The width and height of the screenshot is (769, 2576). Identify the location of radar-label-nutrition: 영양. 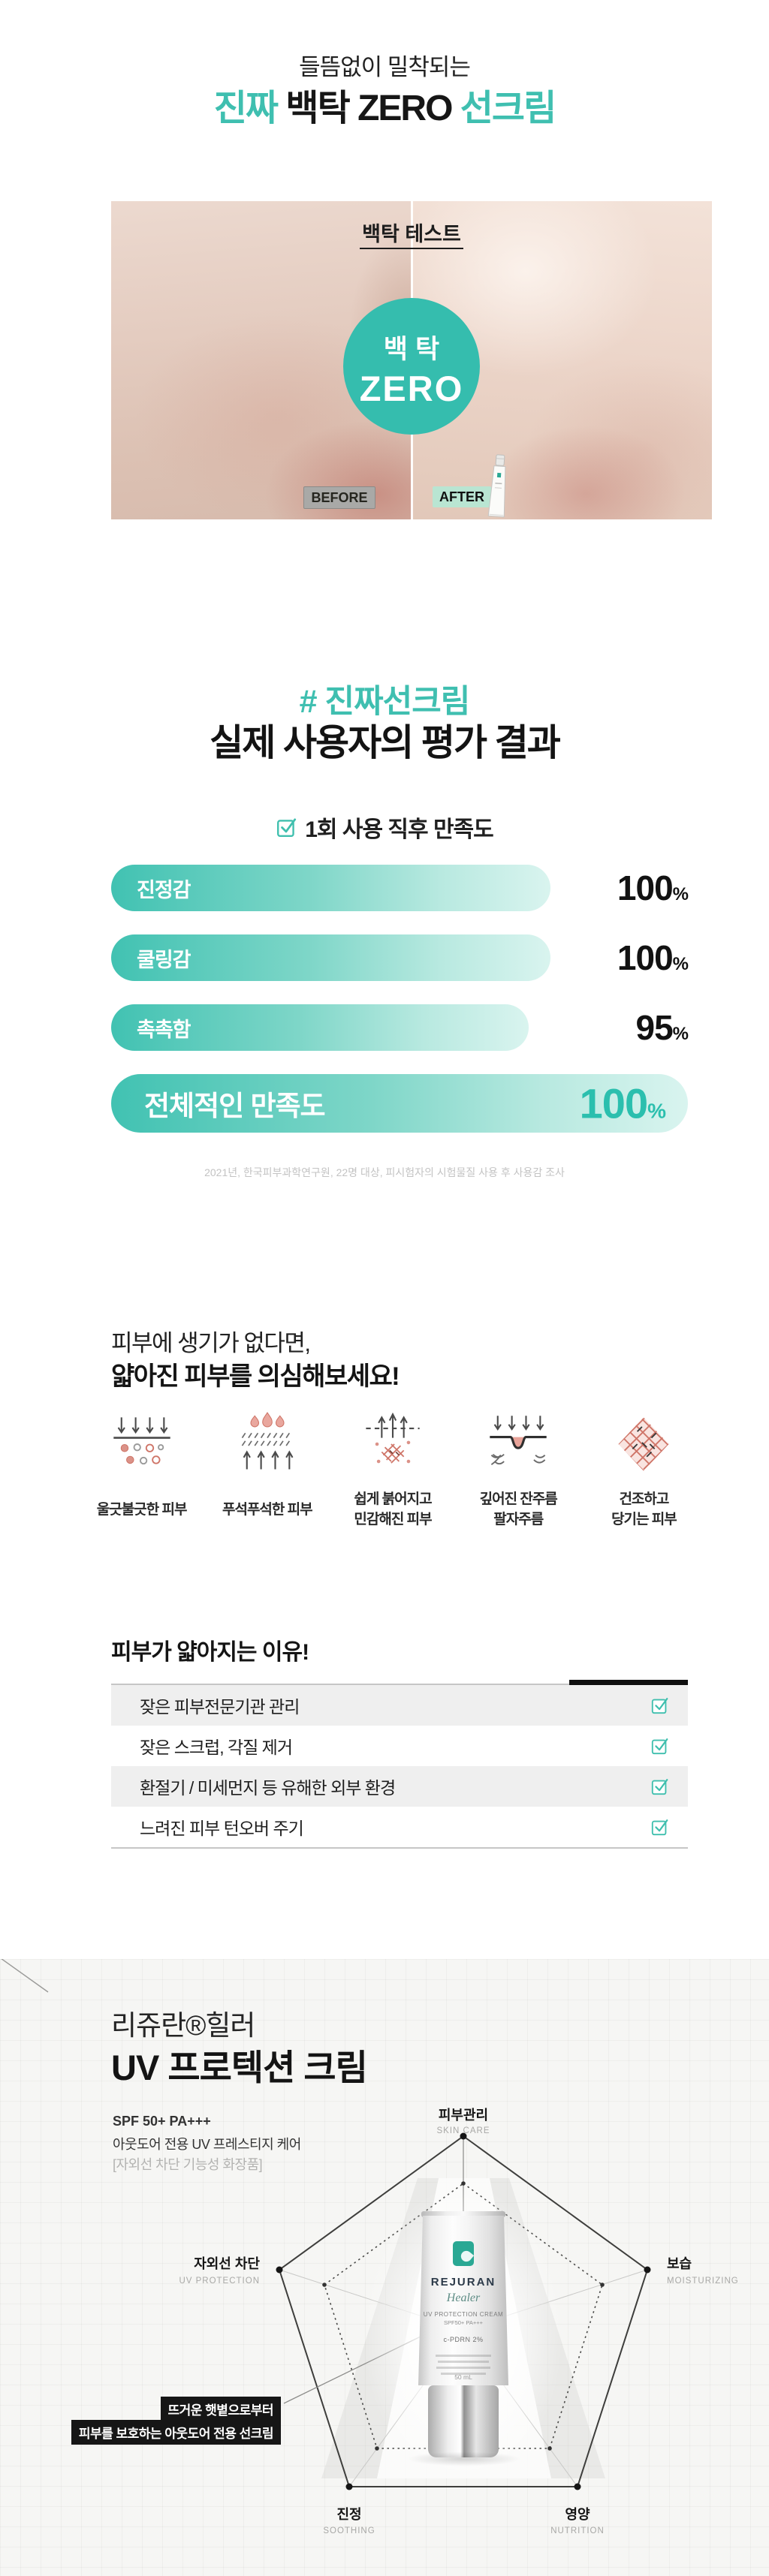
(577, 2514).